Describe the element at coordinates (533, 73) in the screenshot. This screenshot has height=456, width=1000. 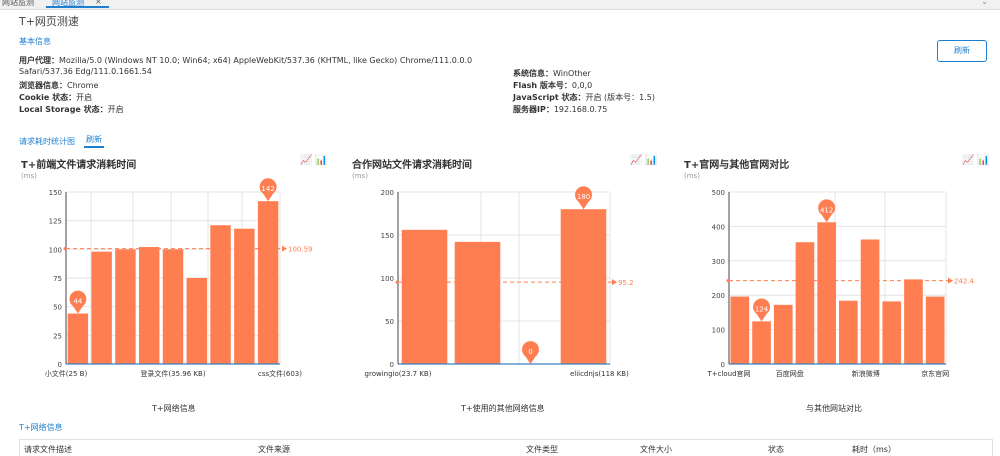
I see `os-label: 系统信息：` at that location.